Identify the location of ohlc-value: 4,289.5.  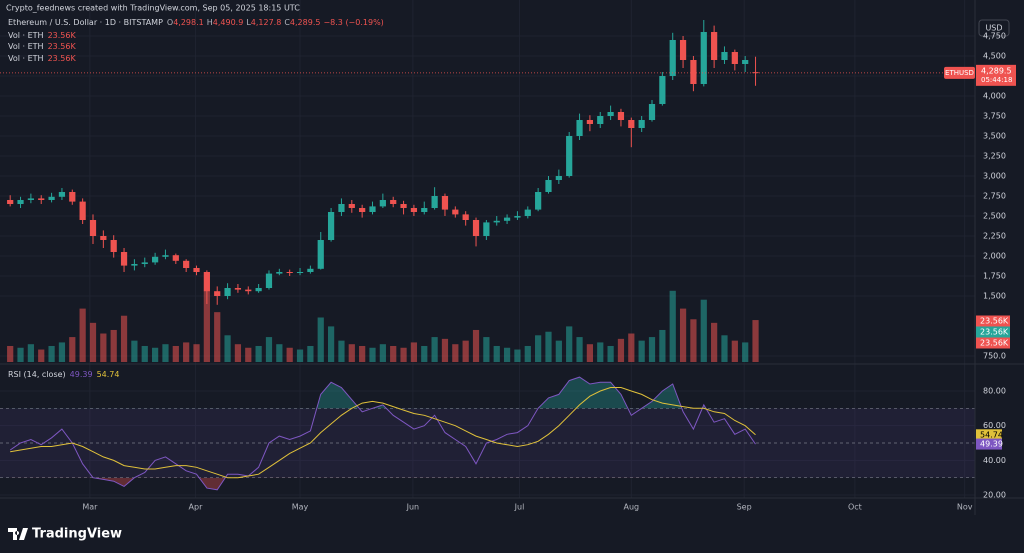
(305, 22).